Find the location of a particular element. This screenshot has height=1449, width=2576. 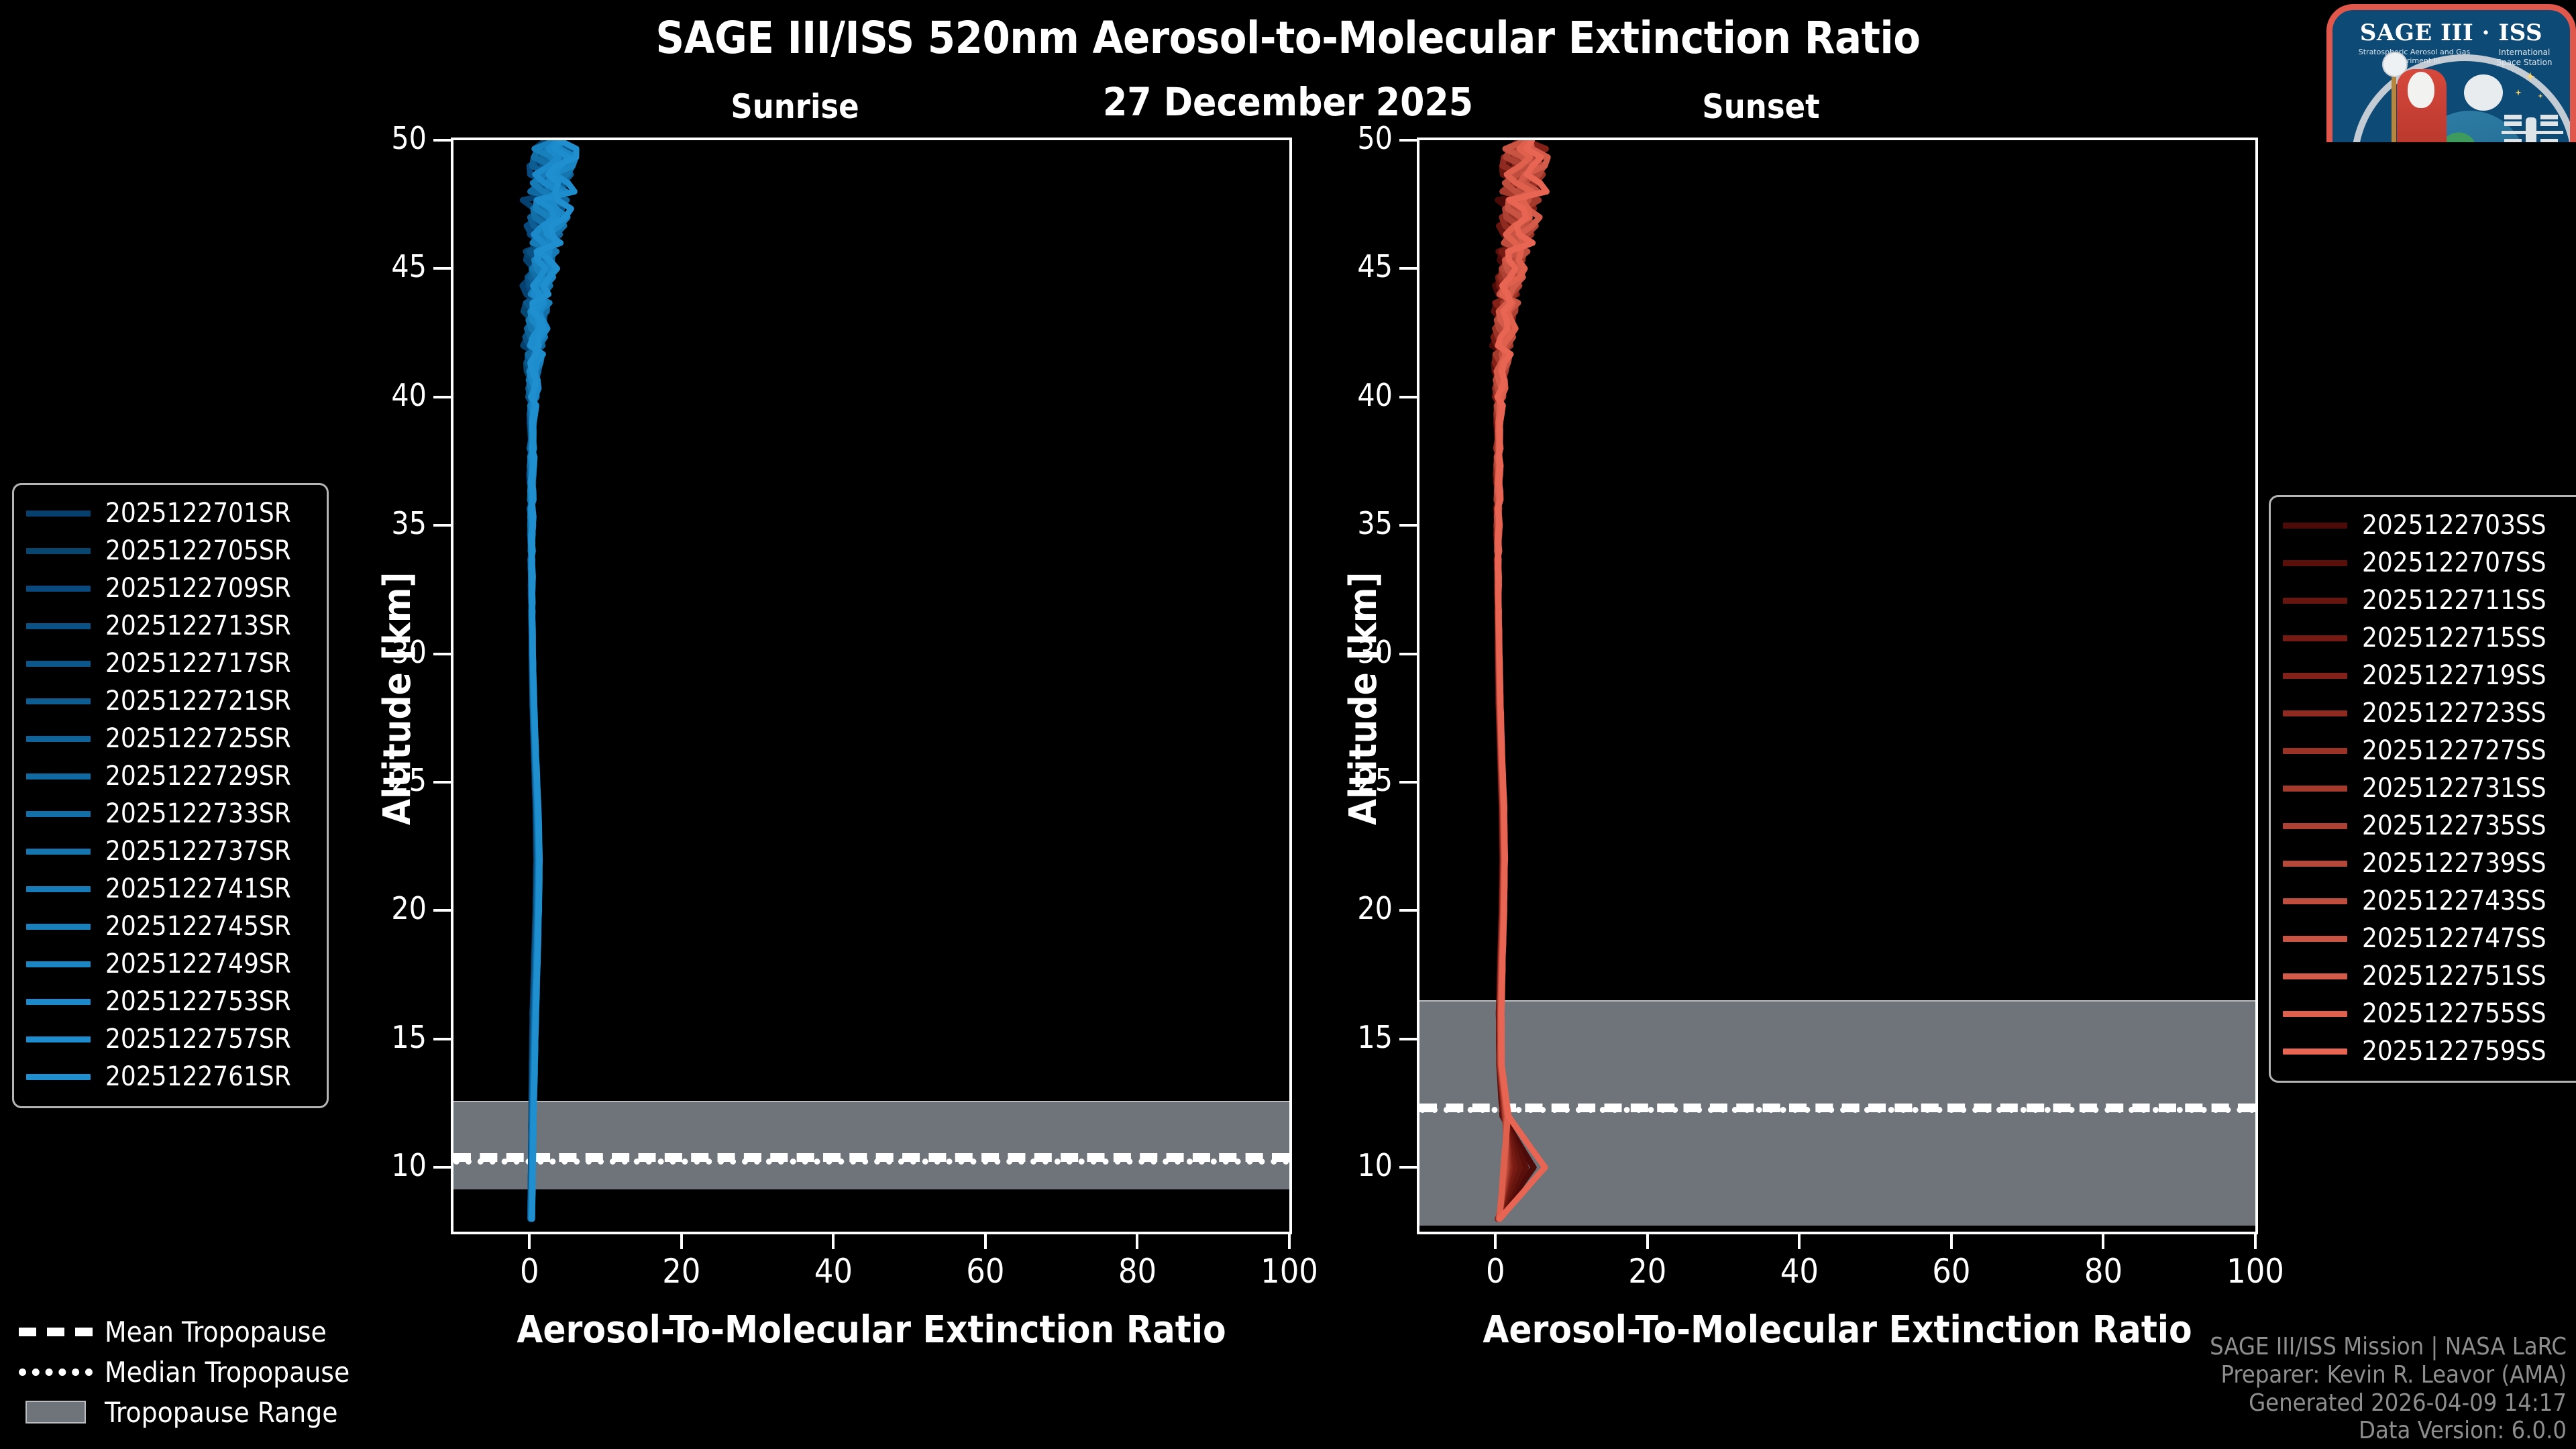

legend-item: 2025122707SS is located at coordinates (2428, 563).